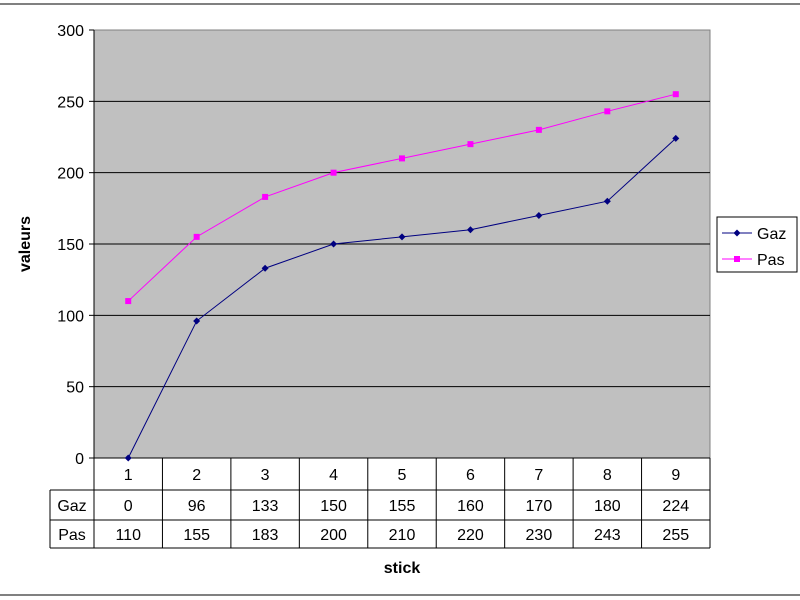 This screenshot has height=600, width=800. Describe the element at coordinates (70, 102) in the screenshot. I see `y-tick-label: 250` at that location.